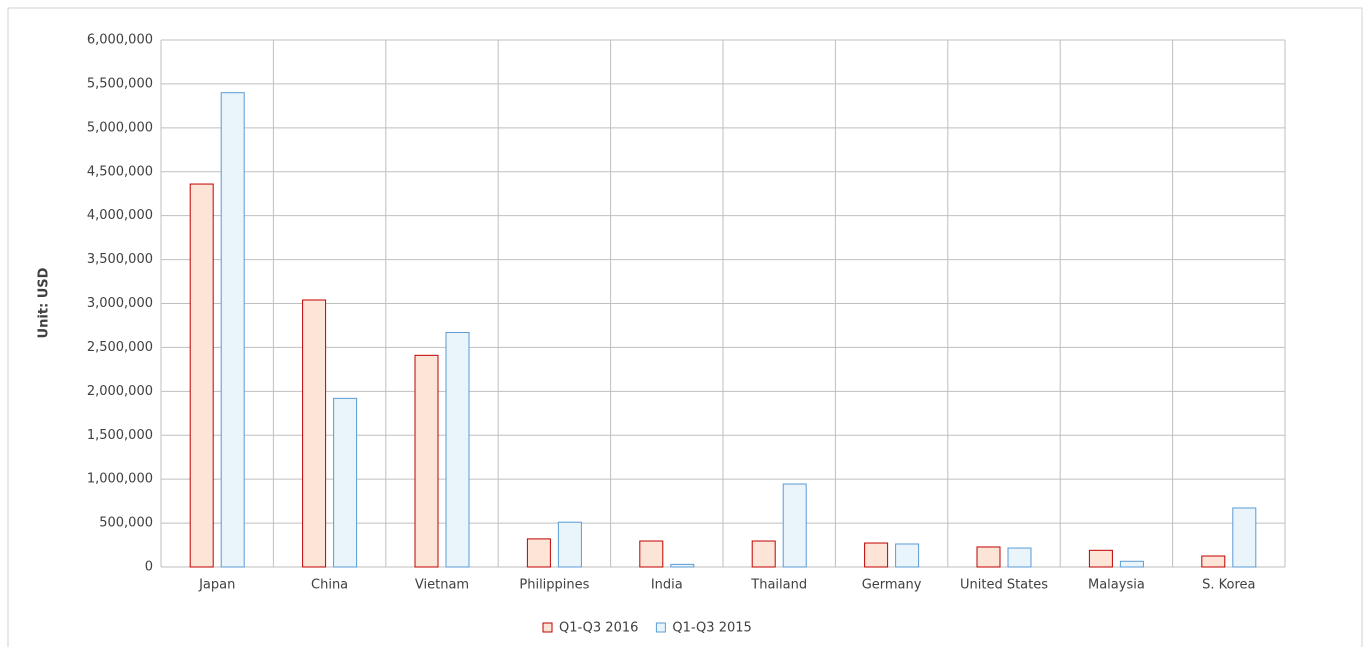 The height and width of the screenshot is (647, 1363). What do you see at coordinates (44, 302) in the screenshot?
I see `y-axis-label: Unit: USD` at bounding box center [44, 302].